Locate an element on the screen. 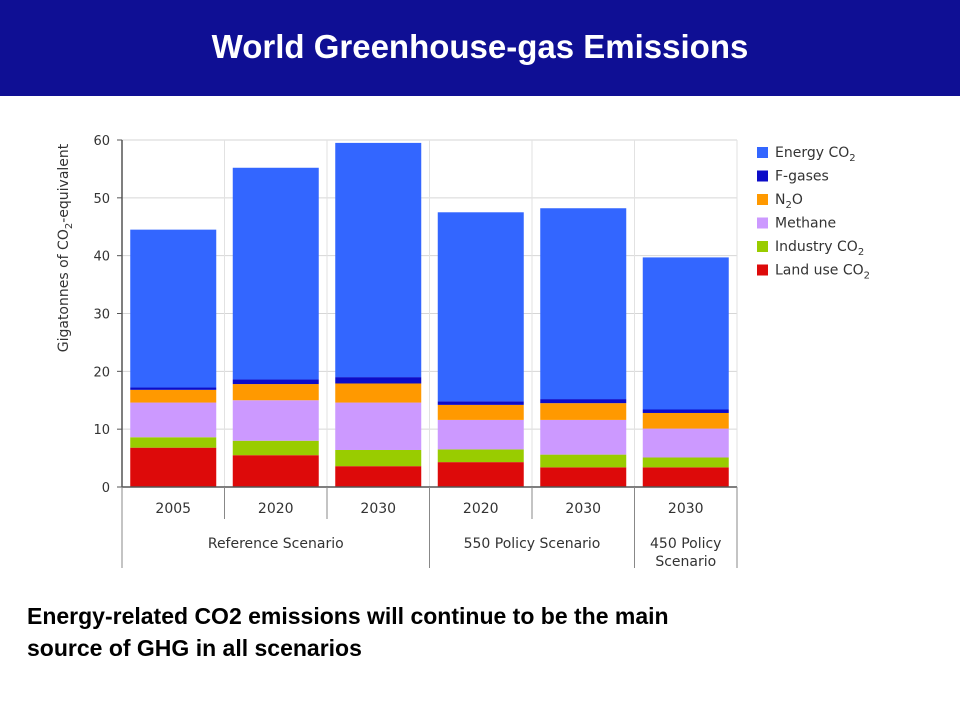 The width and height of the screenshot is (960, 720). title-banner: World Greenhouse-gas Emissions is located at coordinates (480, 48).